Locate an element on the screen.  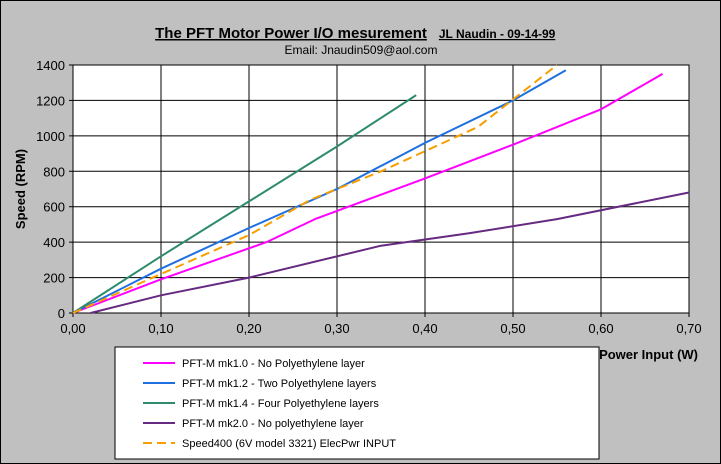
x-tick-label: 0,30 is located at coordinates (336, 328).